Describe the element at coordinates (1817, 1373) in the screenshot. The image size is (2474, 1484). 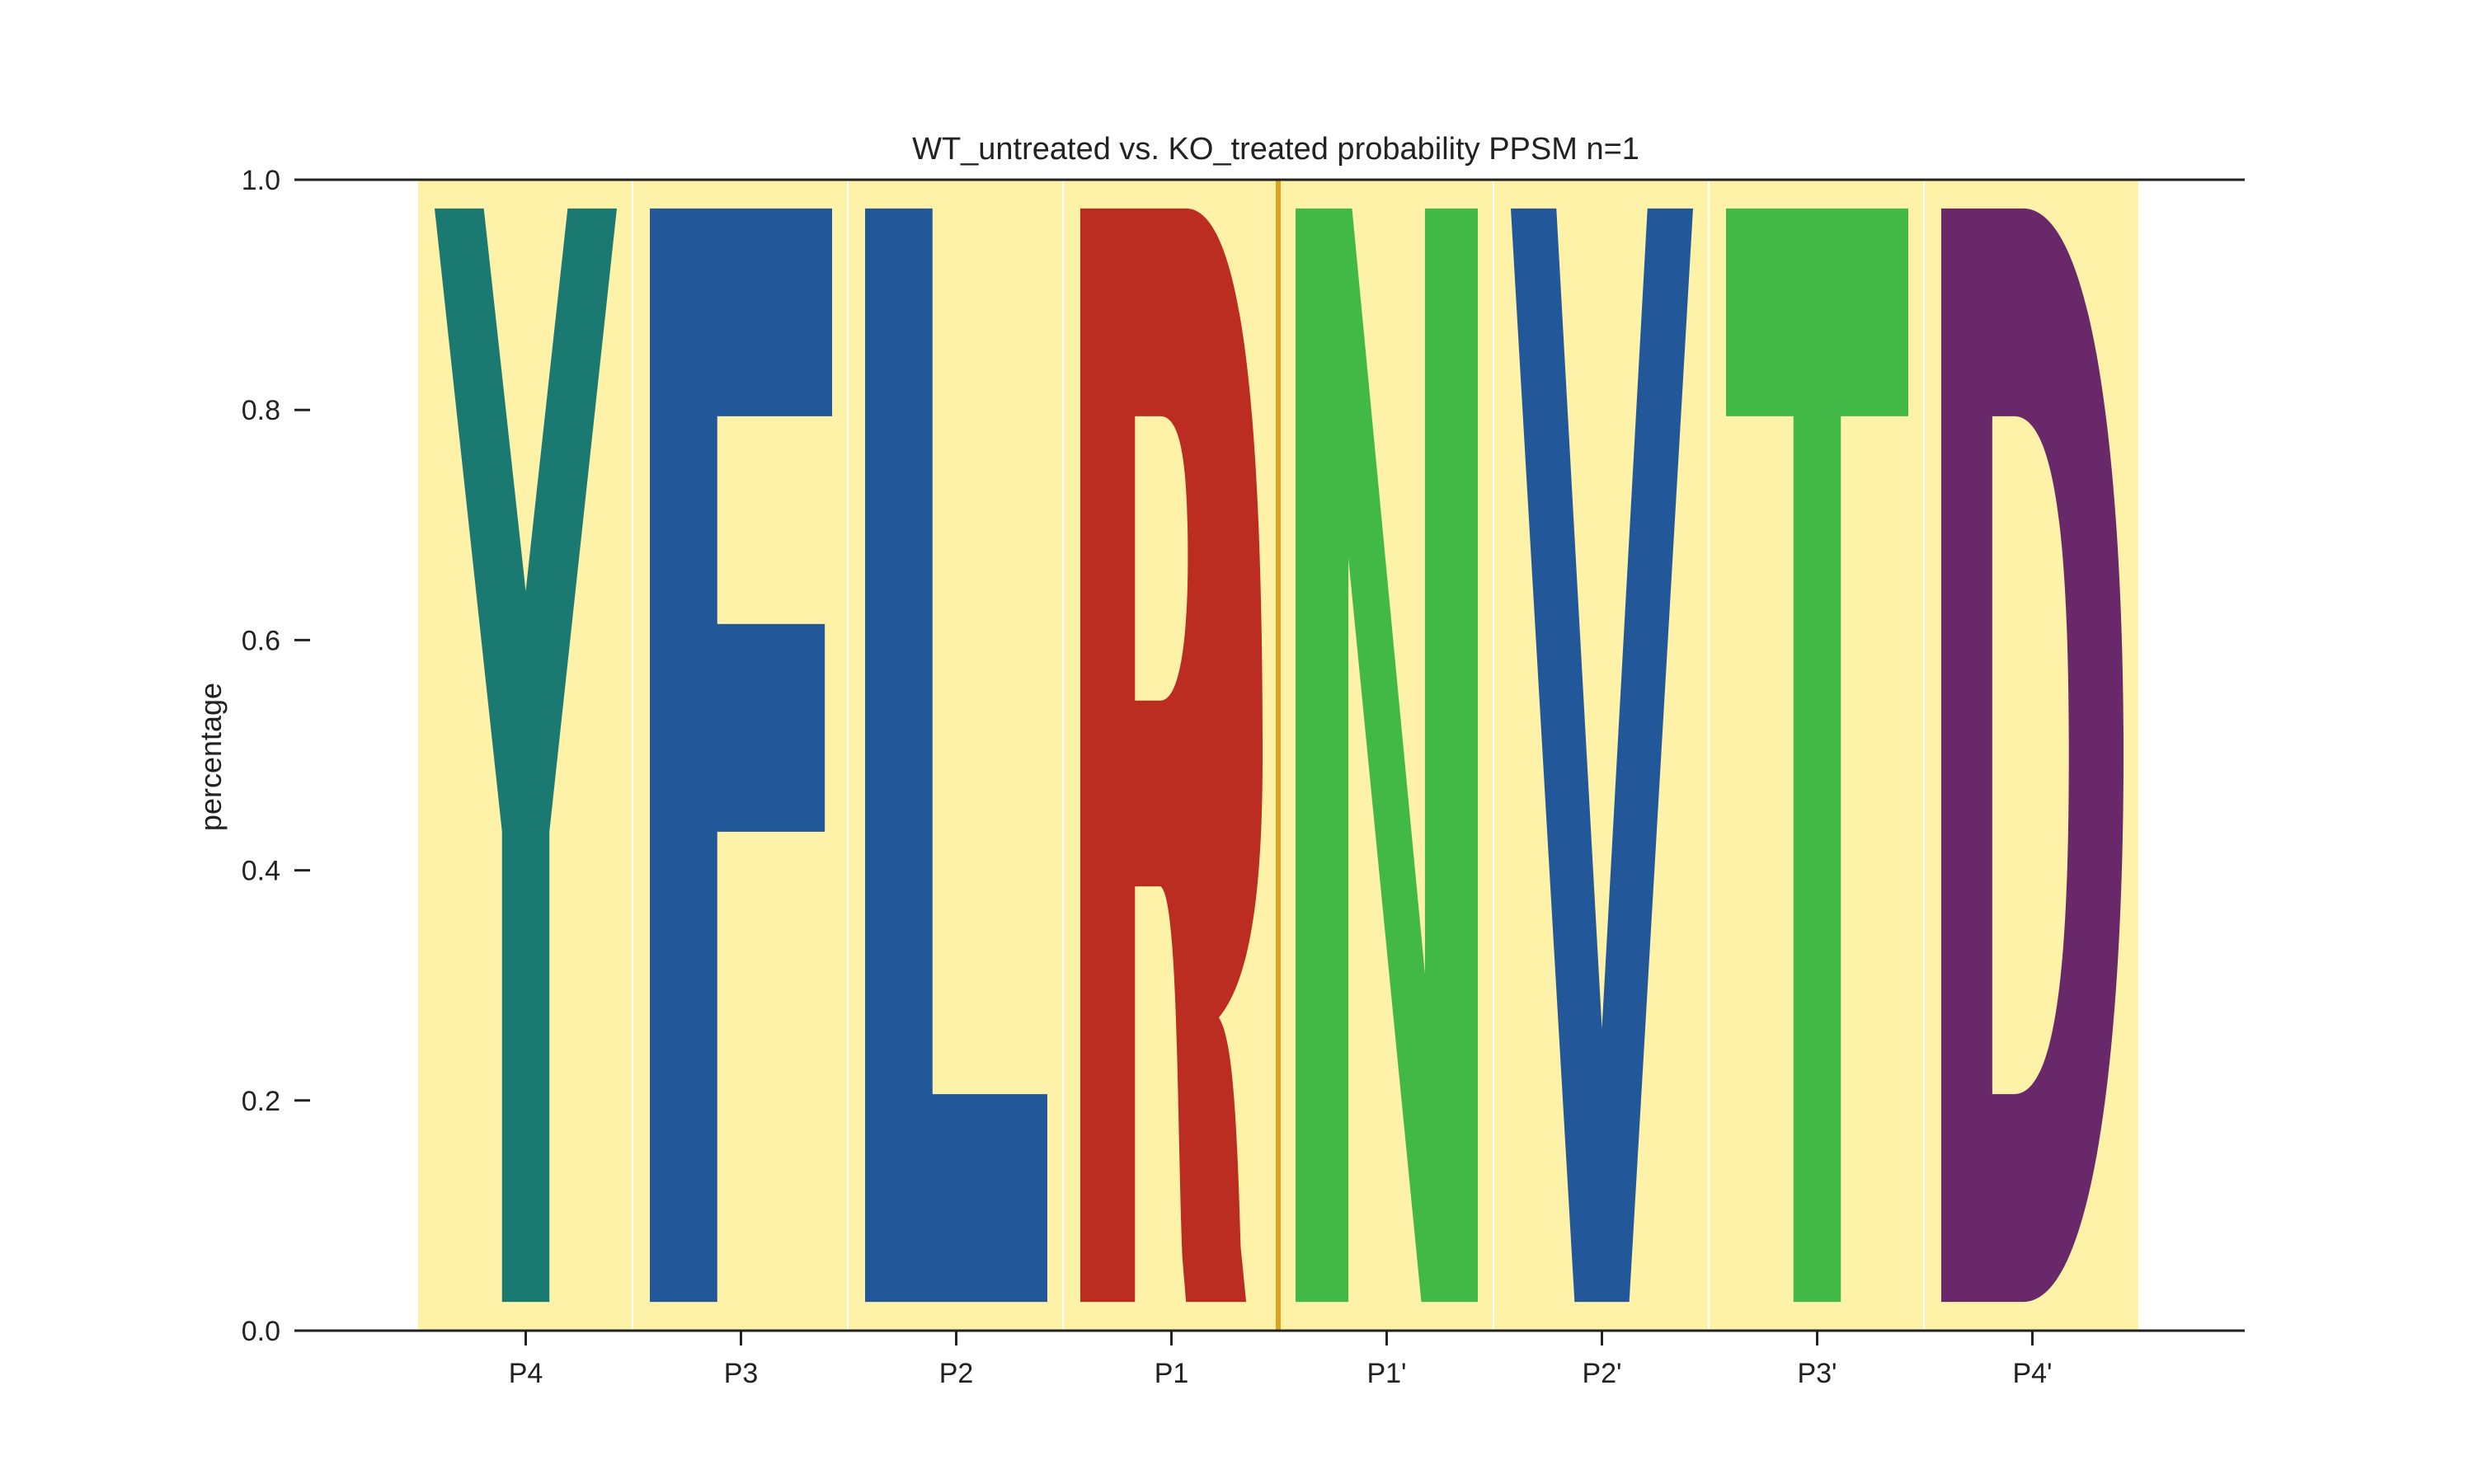
I see `x-tick-label: P3'` at that location.